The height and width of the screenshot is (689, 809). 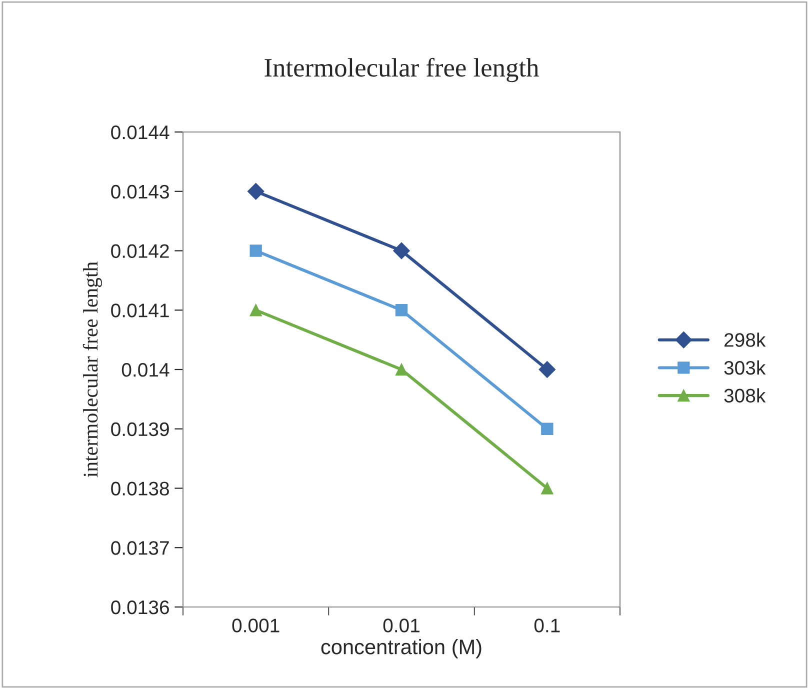 What do you see at coordinates (401, 70) in the screenshot?
I see `chart-title: Intermolecular free length` at bounding box center [401, 70].